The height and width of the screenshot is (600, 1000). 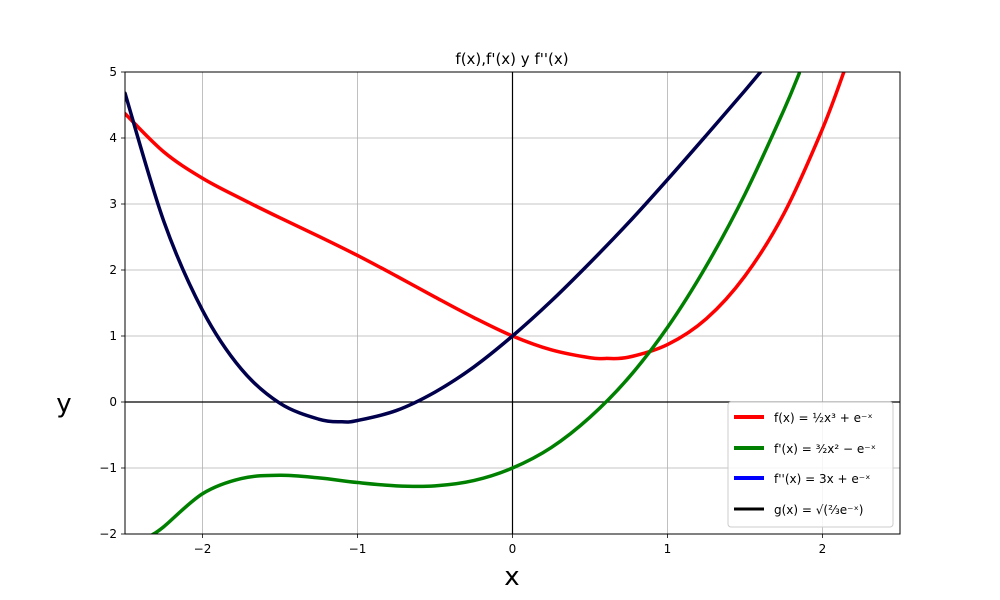 What do you see at coordinates (818, 510) in the screenshot?
I see `legend-label-g: g(x) = √(⅔e⁻ˣ)` at bounding box center [818, 510].